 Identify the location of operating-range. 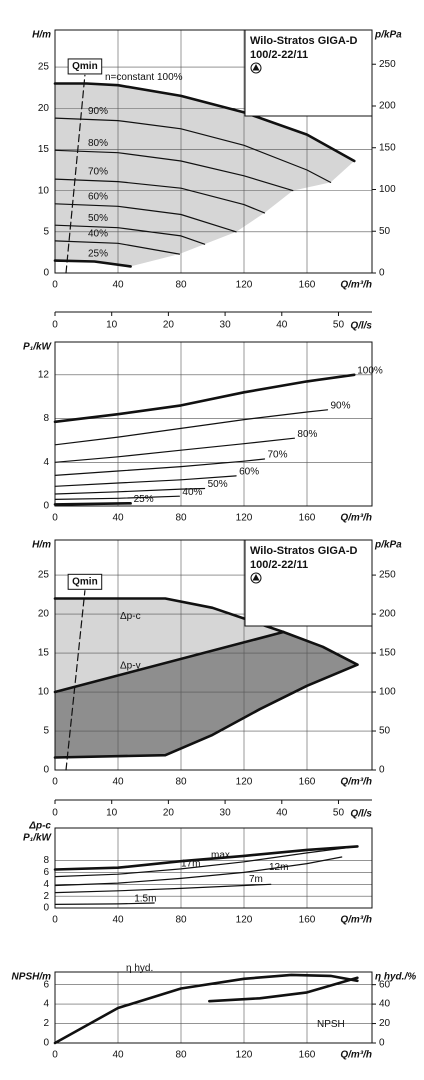
(205, 175).